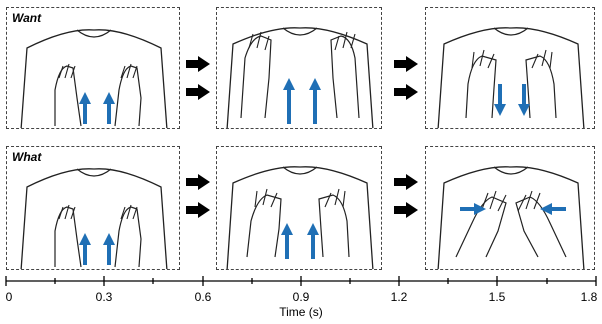 This screenshot has height=324, width=602. What do you see at coordinates (406, 196) in the screenshot?
I see `transition-arrows-row2-b` at bounding box center [406, 196].